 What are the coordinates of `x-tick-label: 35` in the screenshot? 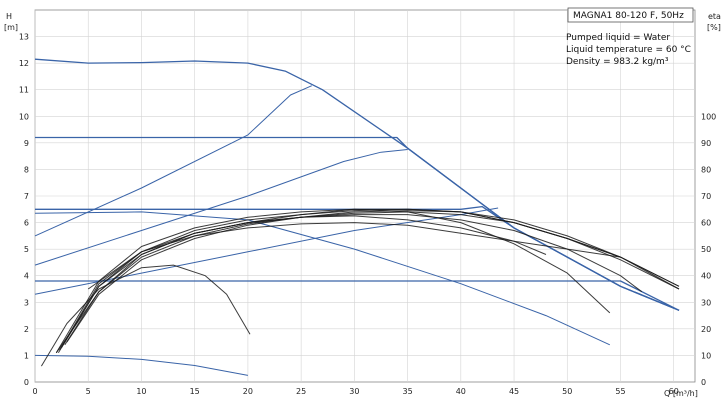 It's located at (407, 391).